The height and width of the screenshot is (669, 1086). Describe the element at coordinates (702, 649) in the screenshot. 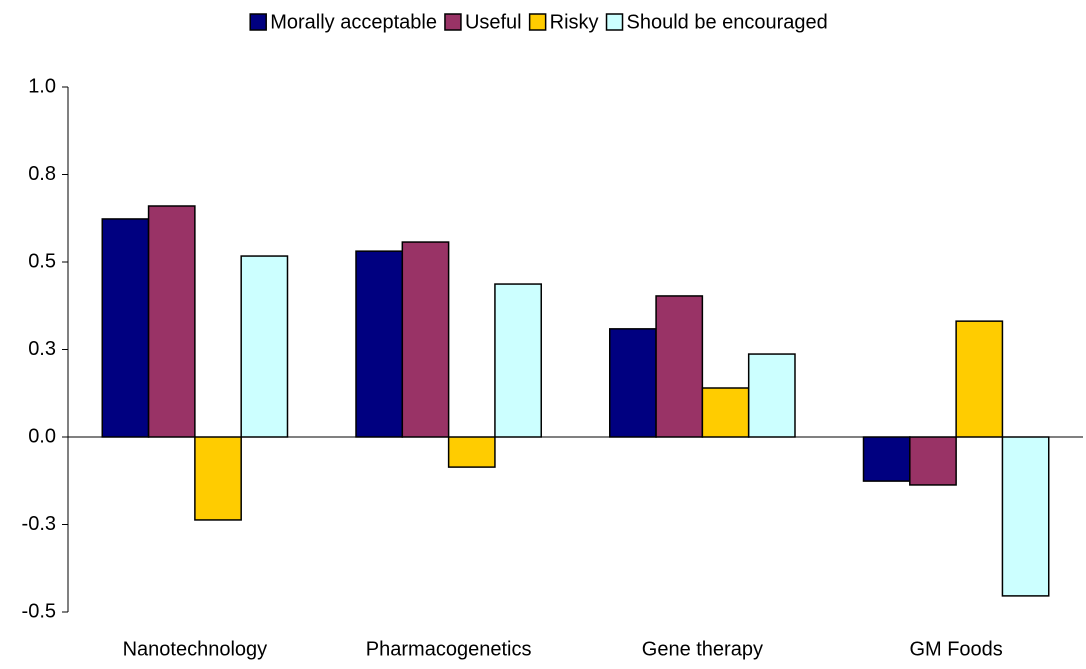

I see `x-tick-label: Gene therapy` at that location.